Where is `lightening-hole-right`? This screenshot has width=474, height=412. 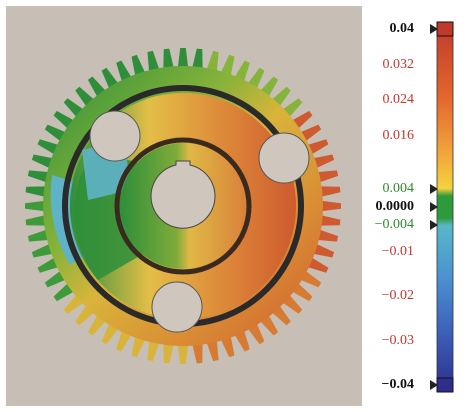 lightening-hole-right is located at coordinates (284, 158).